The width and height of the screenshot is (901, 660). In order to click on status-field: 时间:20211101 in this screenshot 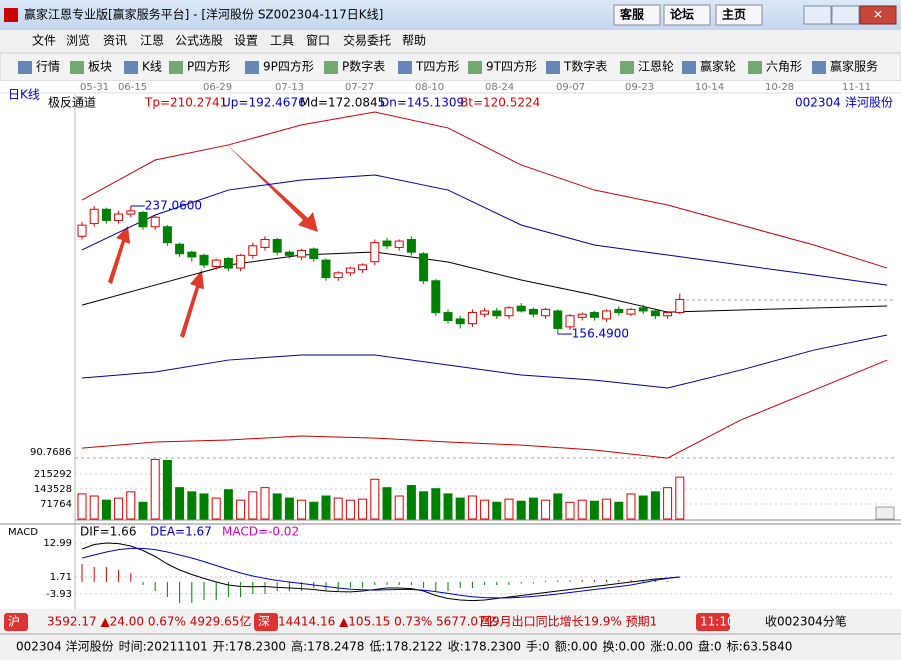, I will do `click(163, 647)`.